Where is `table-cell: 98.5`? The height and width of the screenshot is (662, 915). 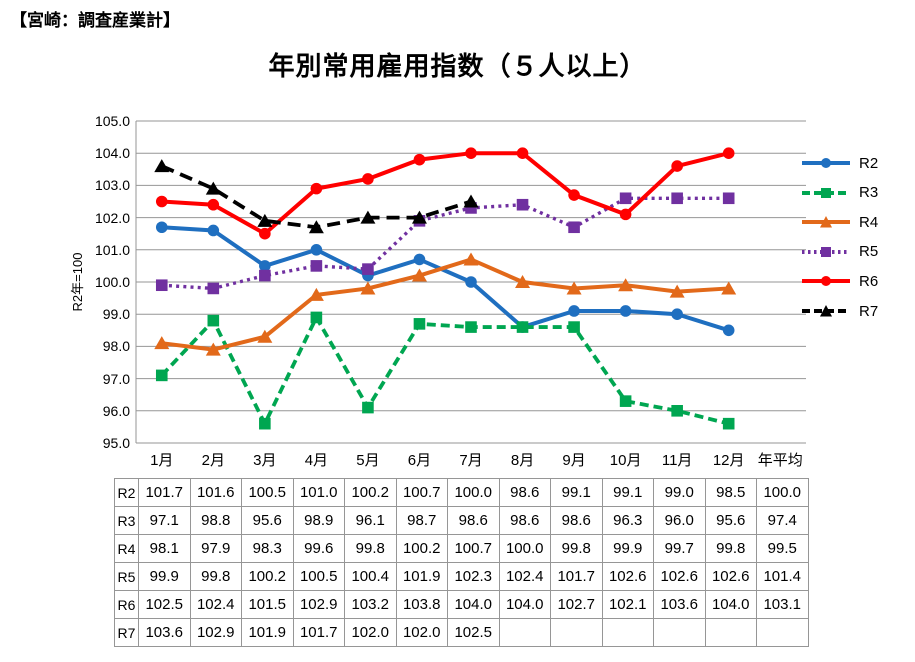 table-cell: 98.5 is located at coordinates (730, 492).